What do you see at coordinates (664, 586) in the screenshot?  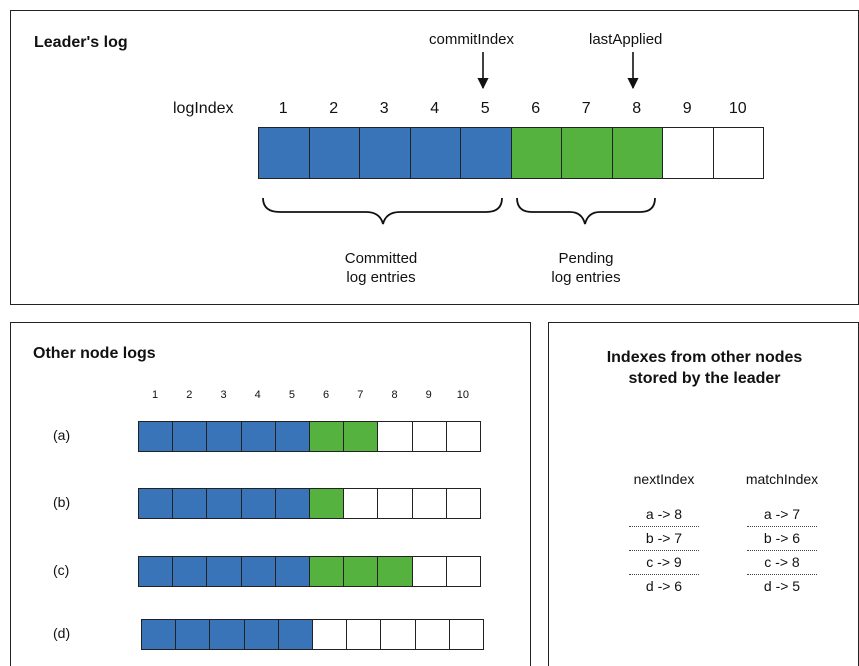 I see `next-index-entry: d -> 6` at bounding box center [664, 586].